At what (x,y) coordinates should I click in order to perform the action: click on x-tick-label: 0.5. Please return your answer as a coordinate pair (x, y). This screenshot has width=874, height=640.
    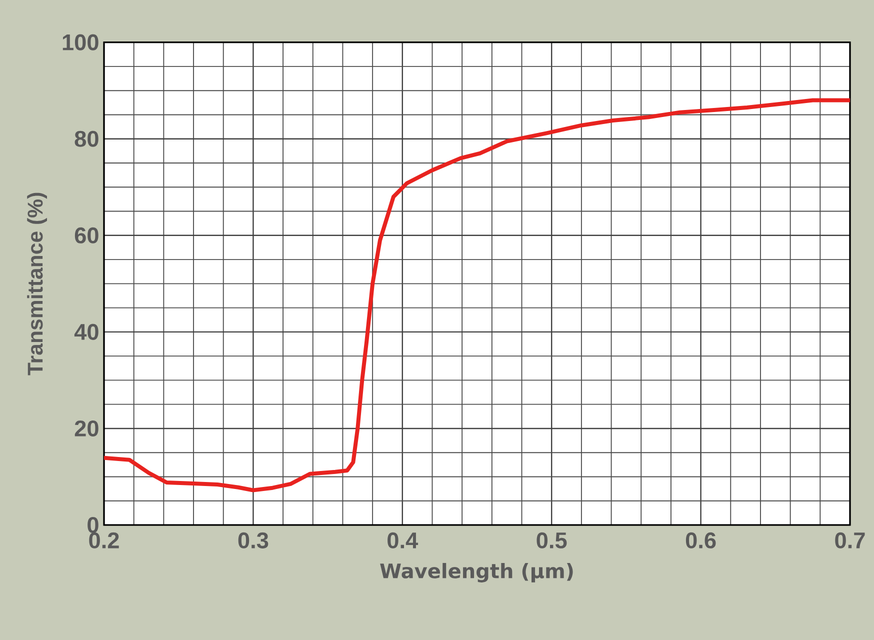
    Looking at the image, I should click on (551, 540).